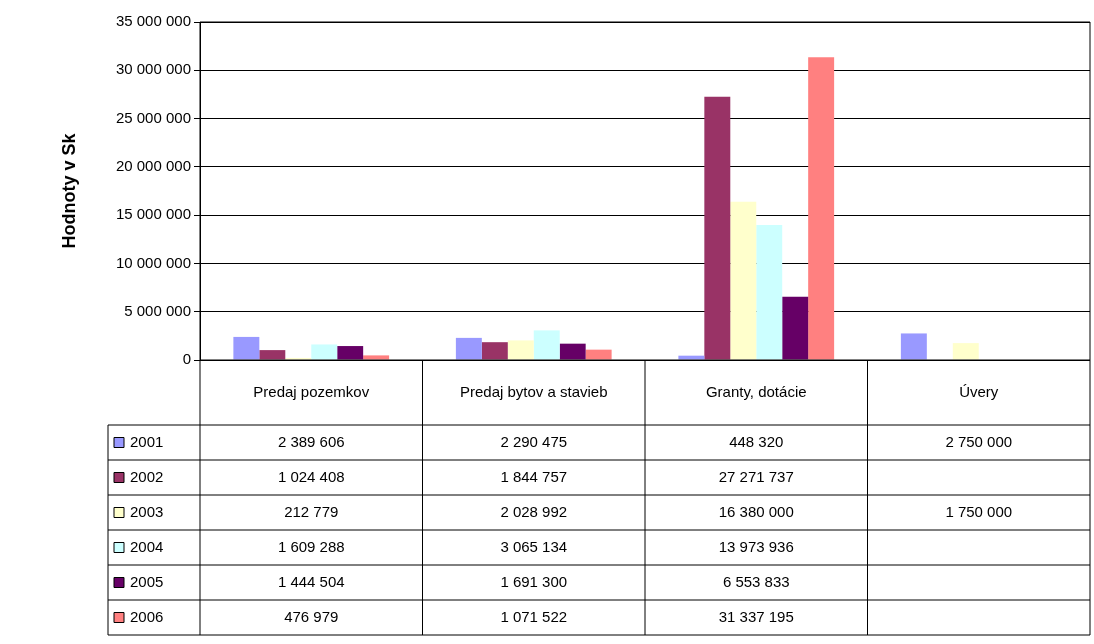 The height and width of the screenshot is (644, 1094). Describe the element at coordinates (534, 441) in the screenshot. I see `data-label: 2 290 475` at that location.